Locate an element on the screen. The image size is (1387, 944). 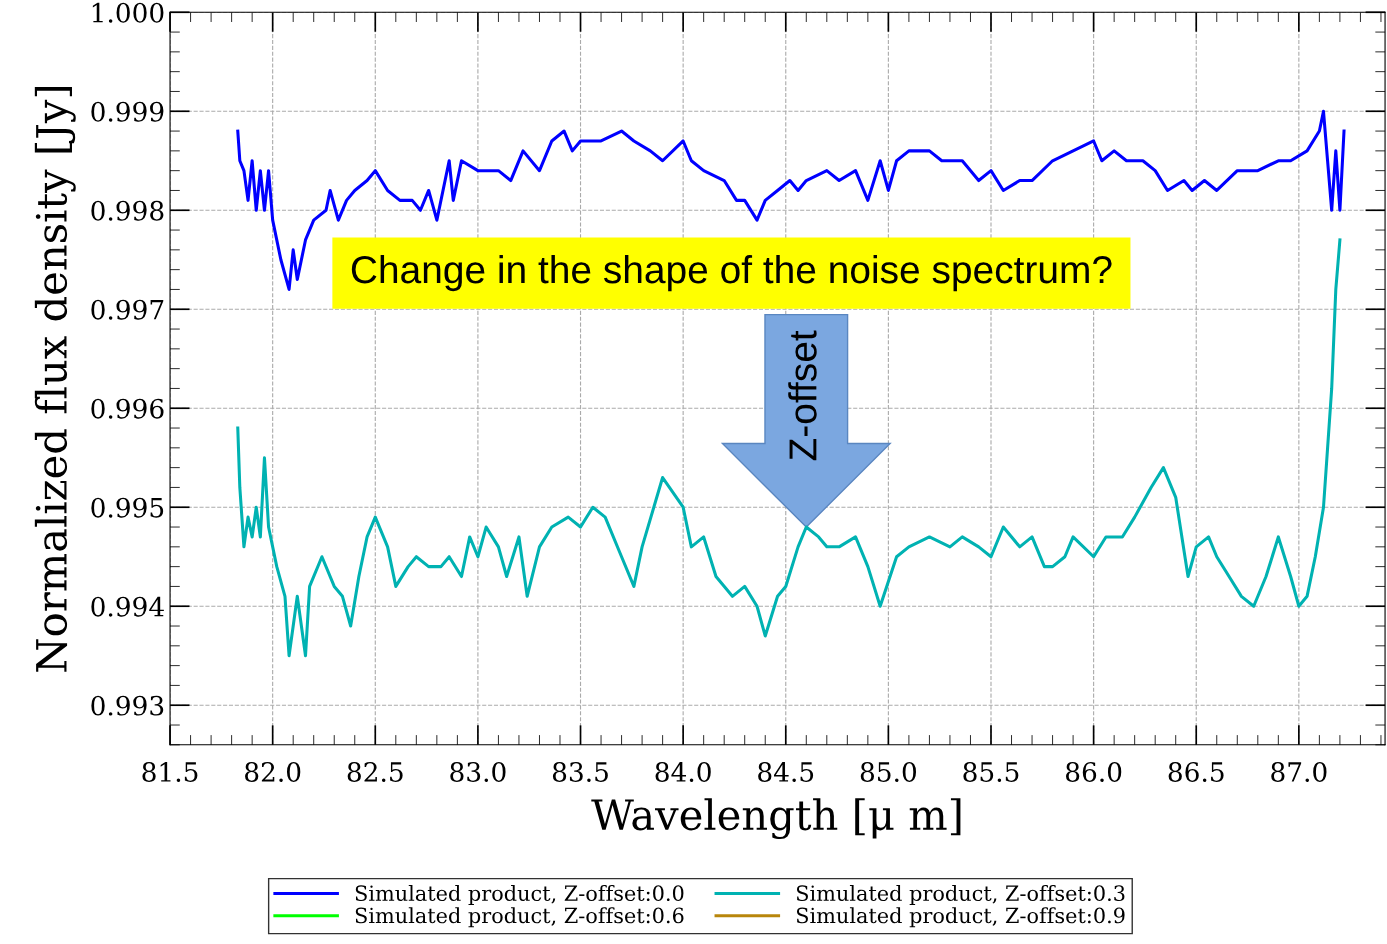
annotation: Z-offset is located at coordinates (802, 395).